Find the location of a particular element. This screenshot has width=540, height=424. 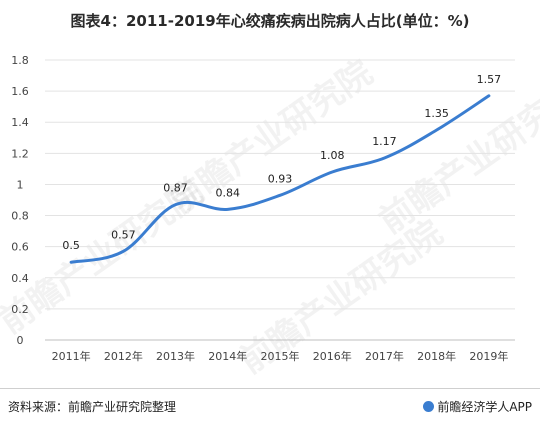

data-label: 0.84 is located at coordinates (228, 192).